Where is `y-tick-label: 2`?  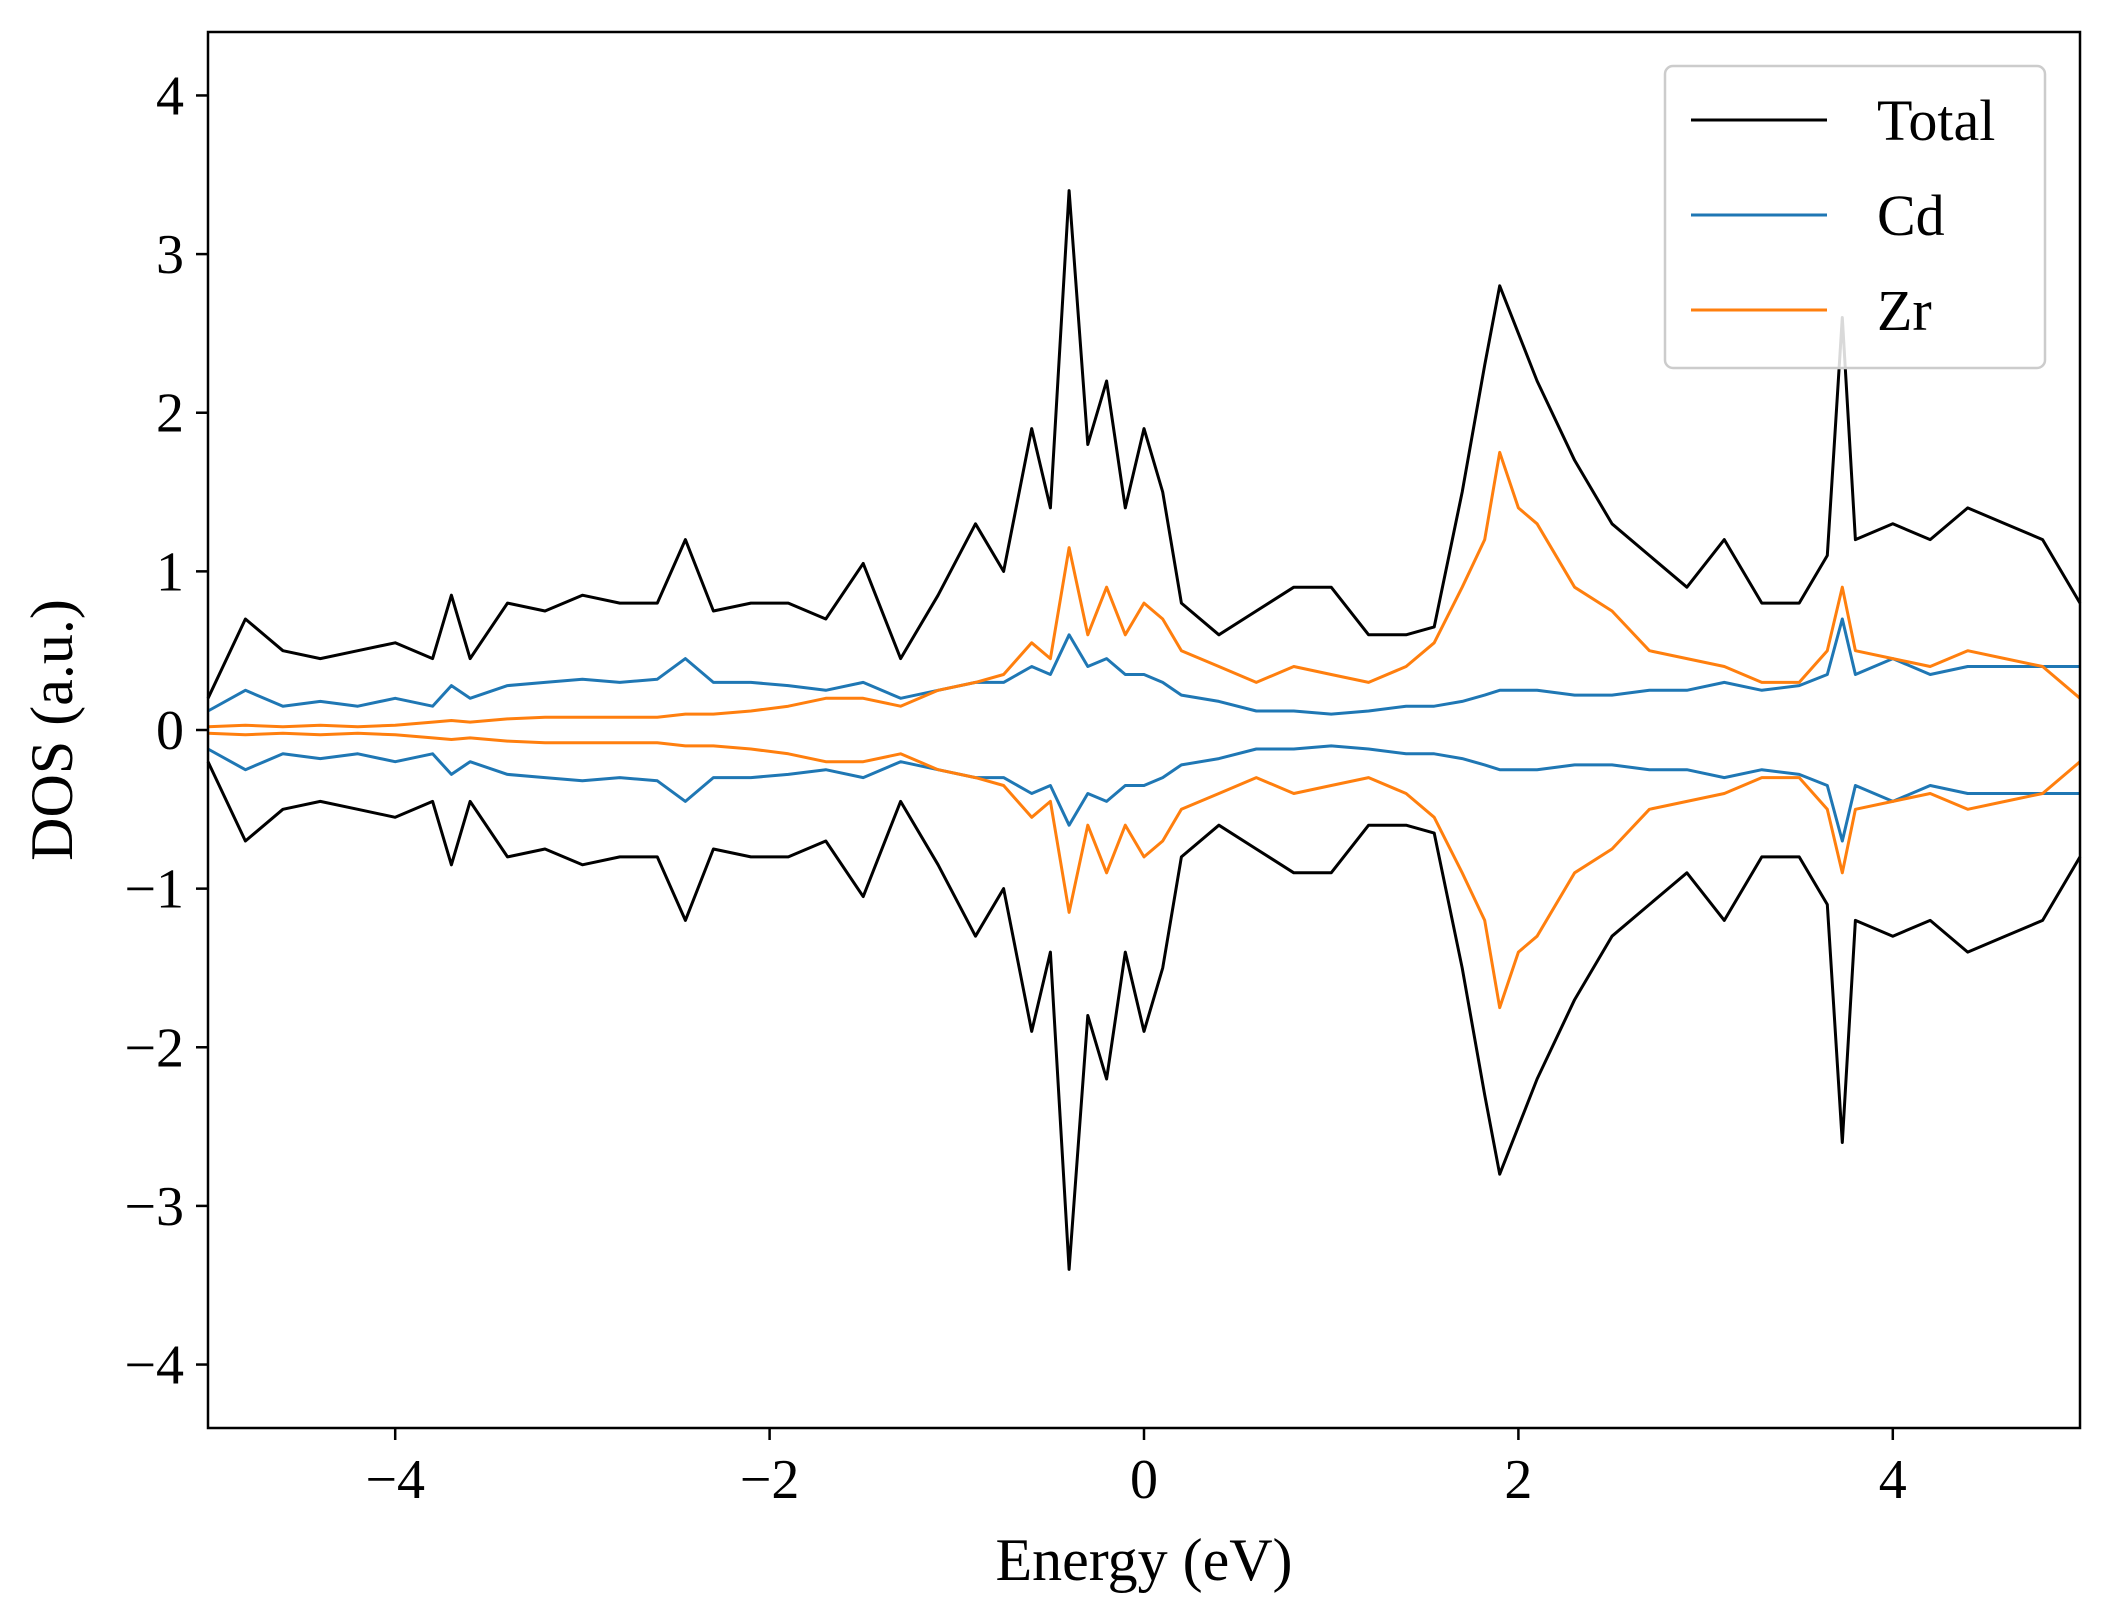
y-tick-label: 2 is located at coordinates (170, 414).